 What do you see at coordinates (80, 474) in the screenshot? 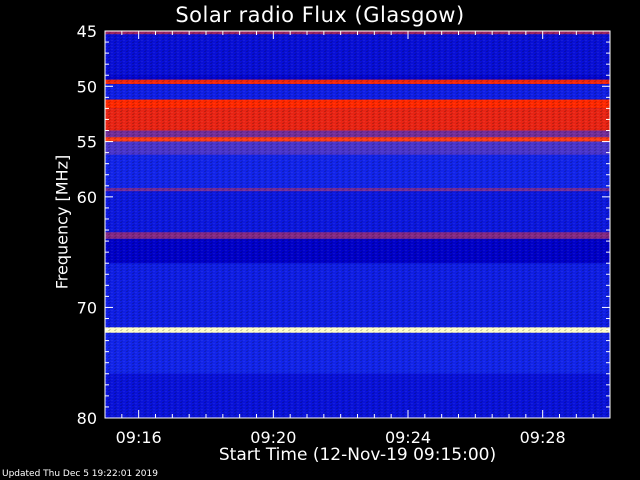
I see `updated-timestamp: Updated Thu Dec 5 19:22:01 2019` at bounding box center [80, 474].